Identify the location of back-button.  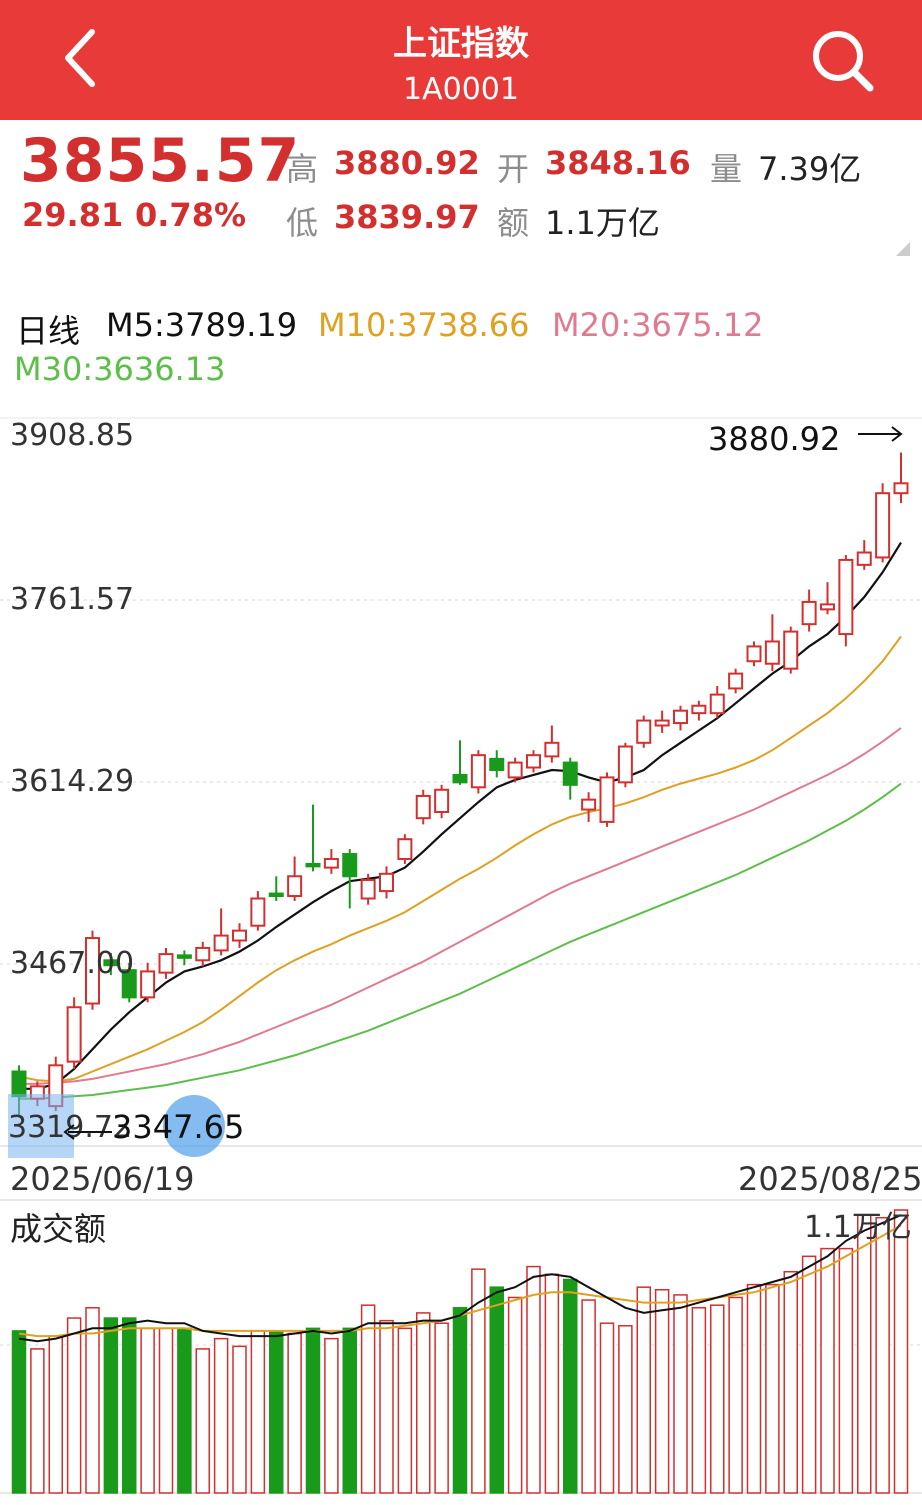
(84, 60).